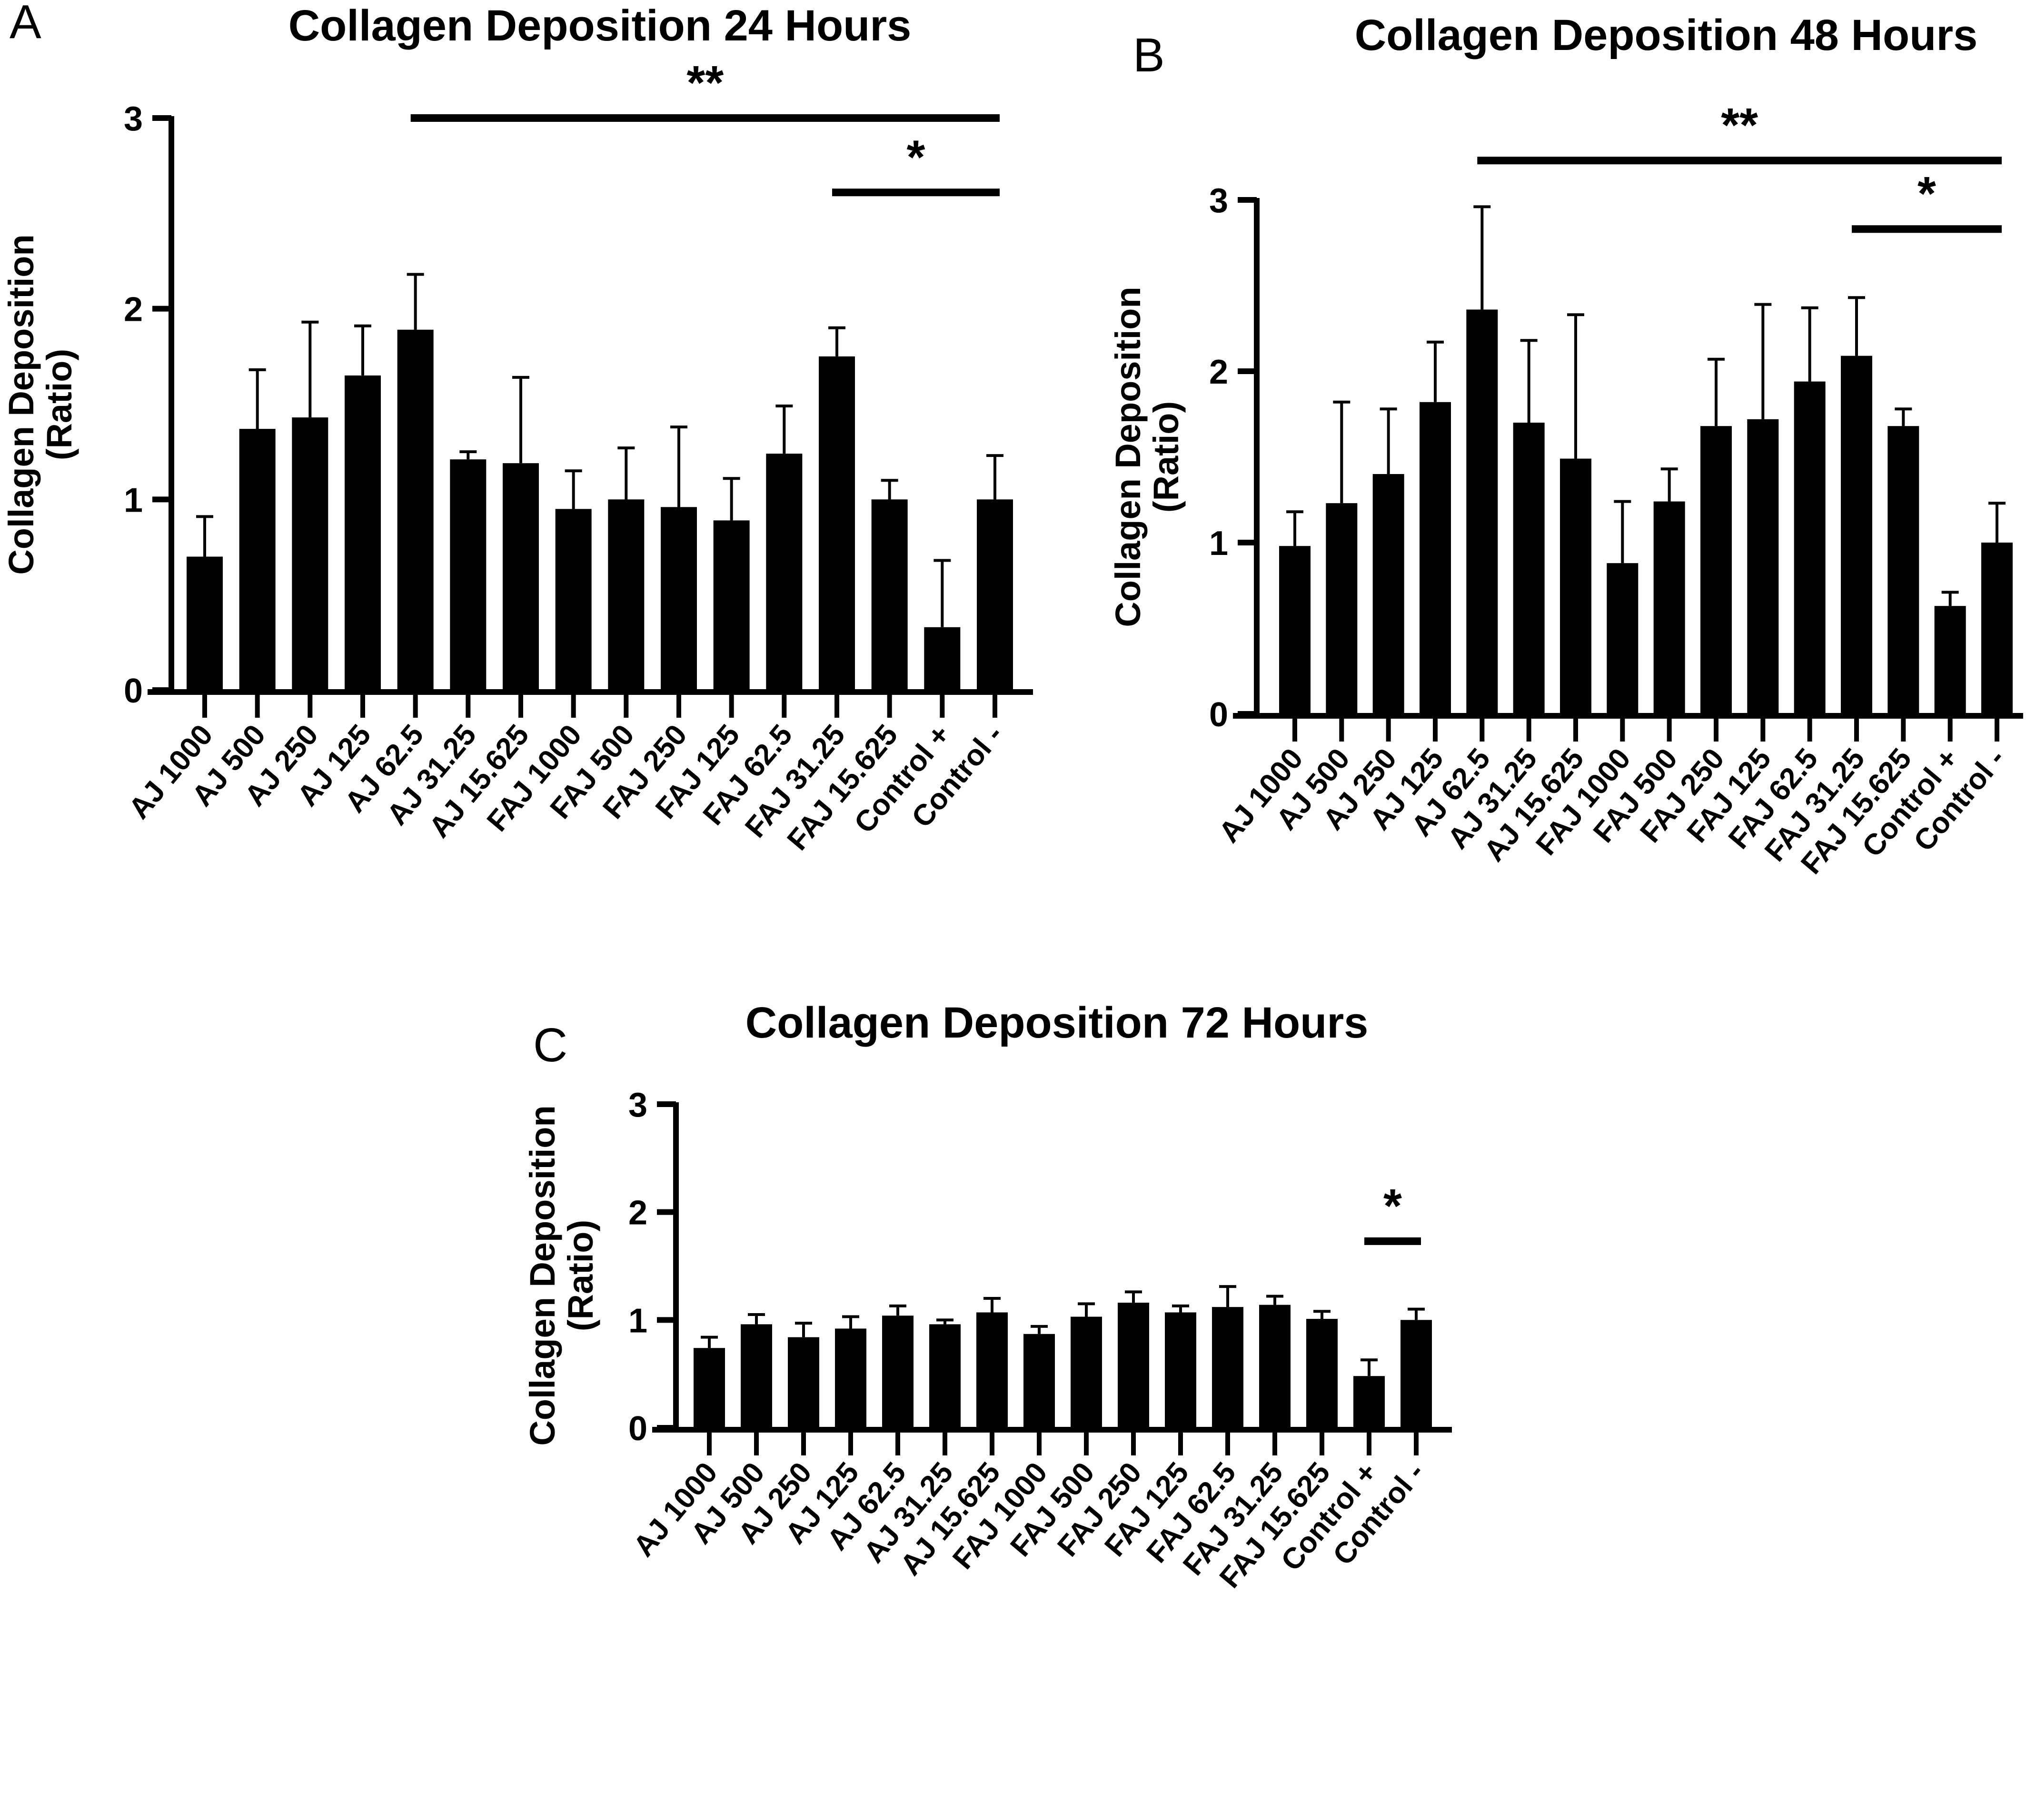  Describe the element at coordinates (1057, 1023) in the screenshot. I see `panel-c-title: Collagen Deposition 72 Hours` at that location.